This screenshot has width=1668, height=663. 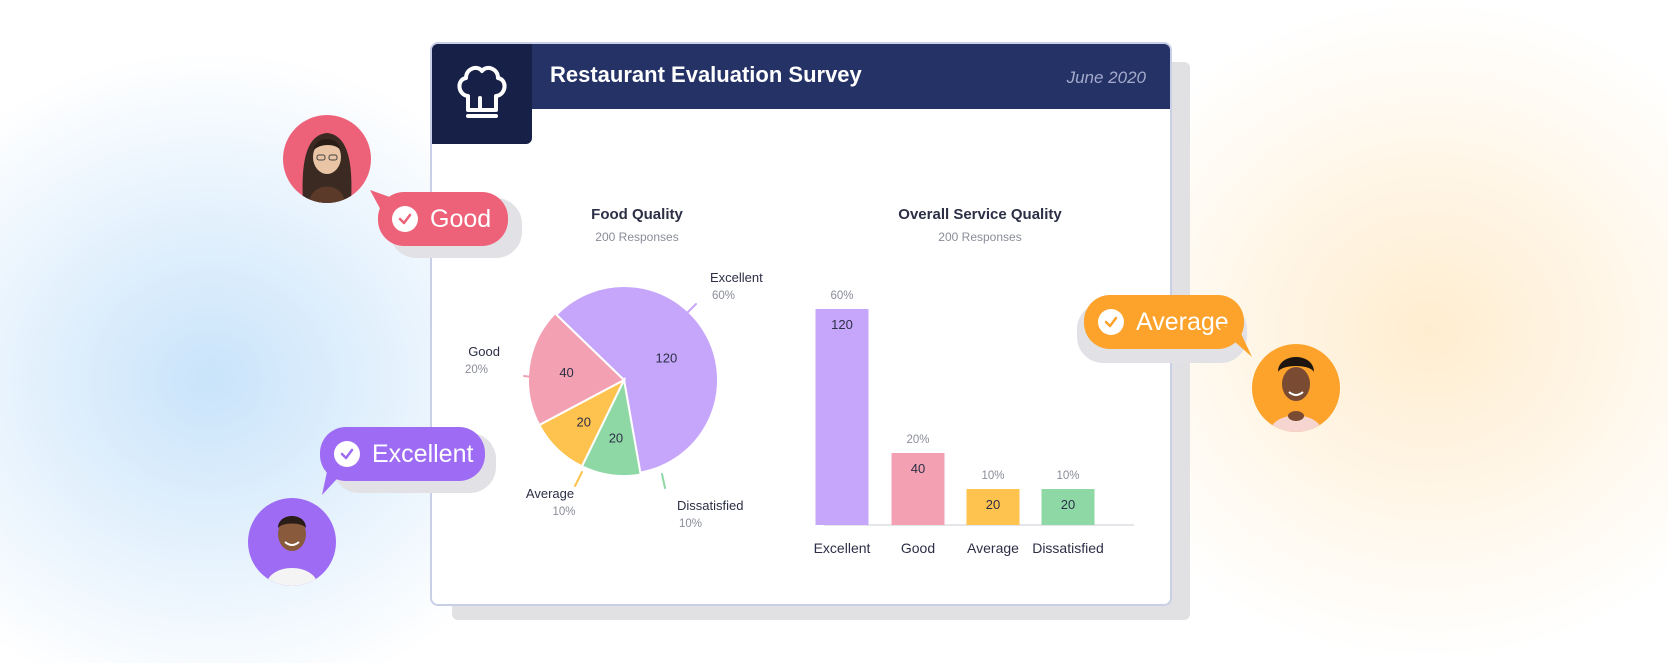 I want to click on bar-percent-label-average: 10%, so click(x=992, y=476).